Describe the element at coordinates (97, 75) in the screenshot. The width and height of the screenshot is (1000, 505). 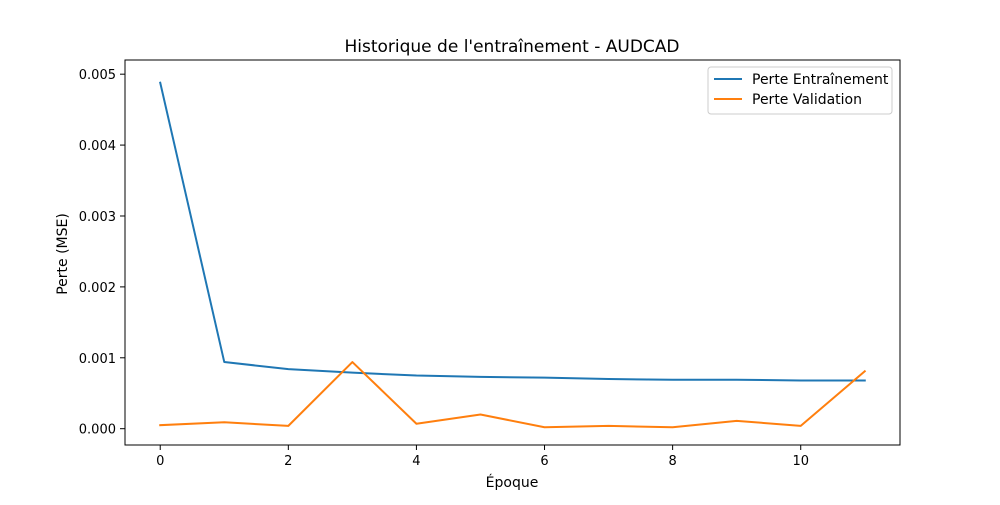
I see `y-tick-label: 0.005` at that location.